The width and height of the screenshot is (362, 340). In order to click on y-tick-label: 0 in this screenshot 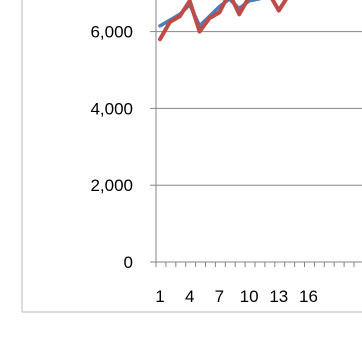, I will do `click(128, 262)`.